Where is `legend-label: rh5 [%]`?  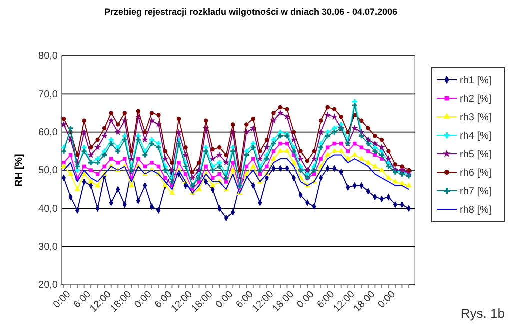
legend-label: rh5 [%] is located at coordinates (476, 155).